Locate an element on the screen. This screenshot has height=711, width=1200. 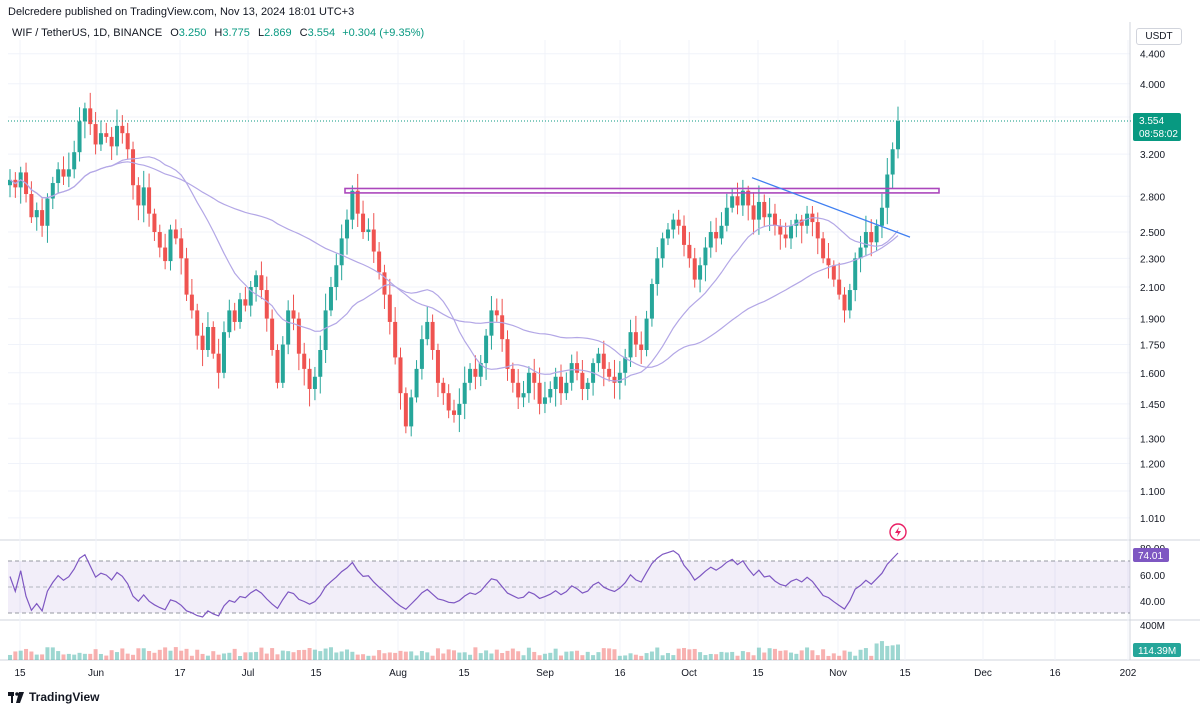
y-tick-label: 4.000 is located at coordinates (1152, 85).